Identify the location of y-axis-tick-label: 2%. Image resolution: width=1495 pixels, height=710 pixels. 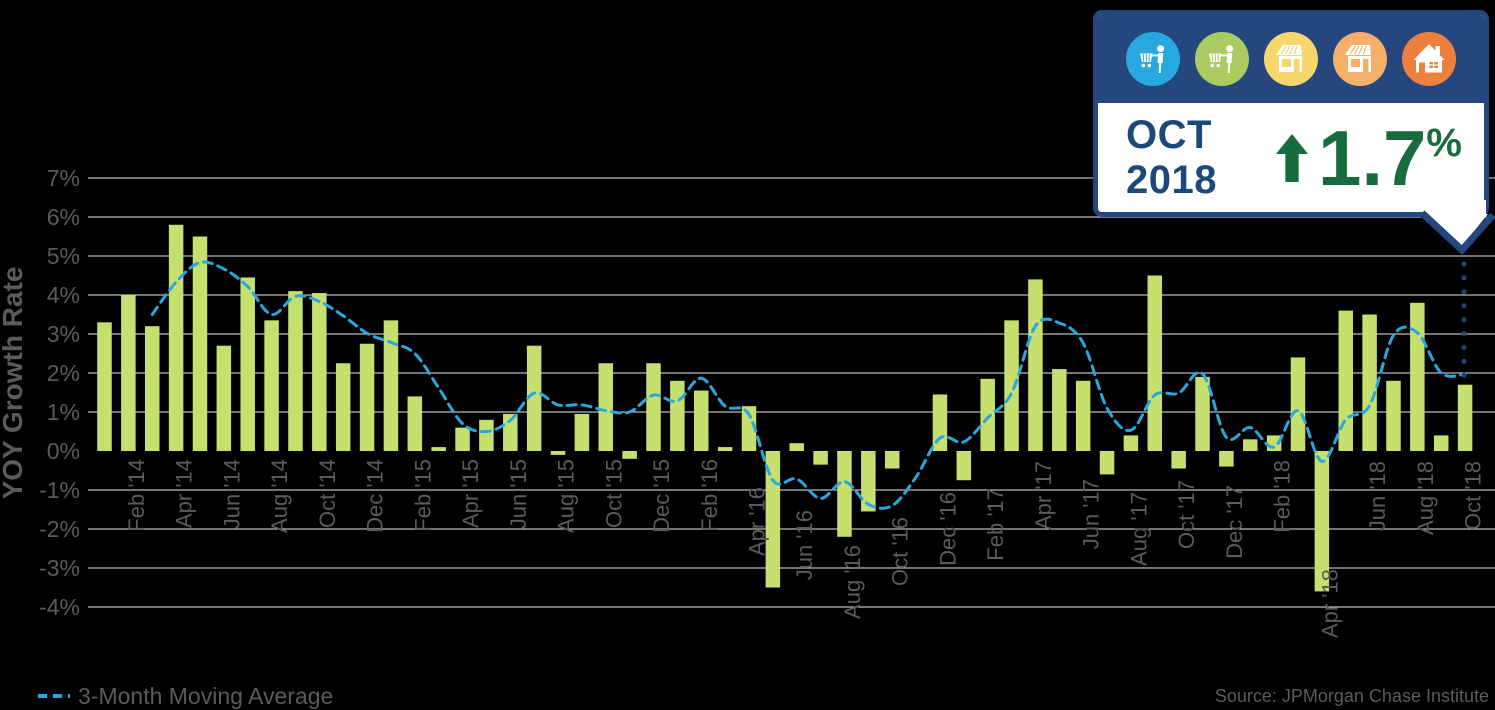
(63, 373).